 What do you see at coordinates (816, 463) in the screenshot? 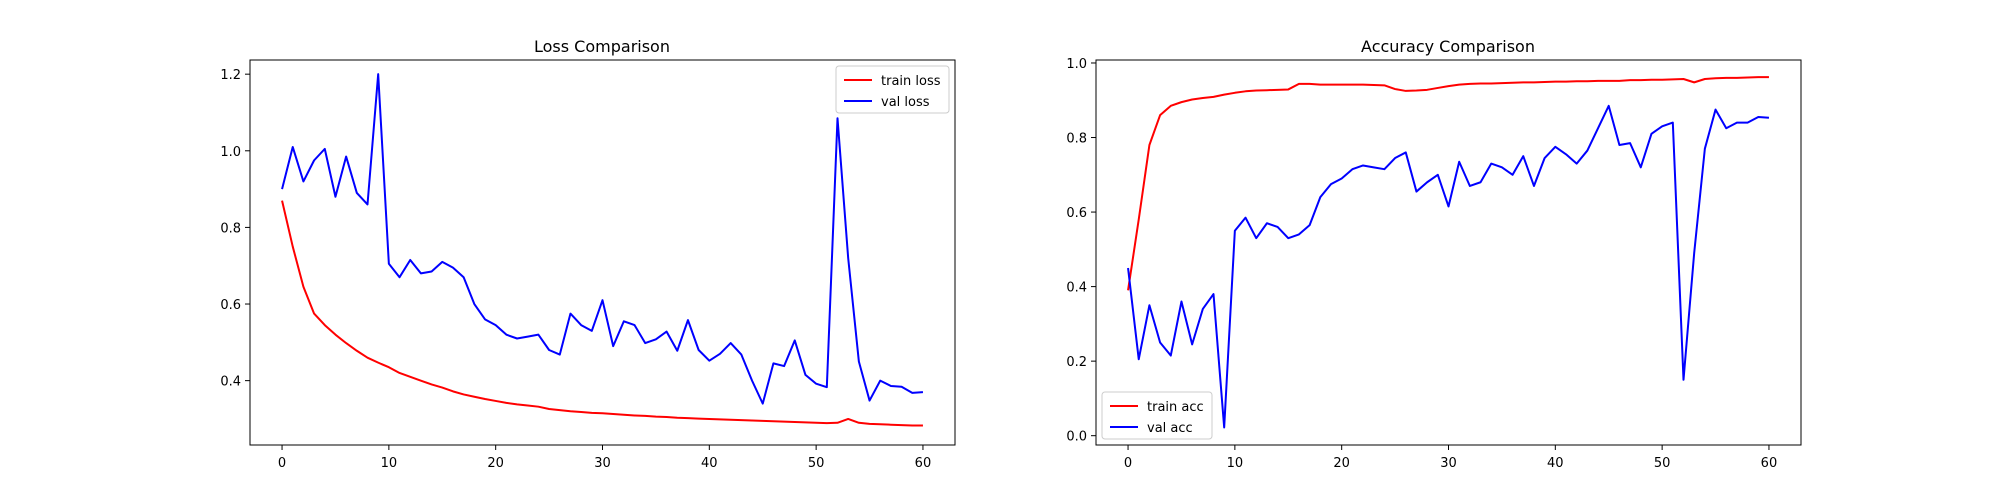
I see `loss-xtick-label: 50` at bounding box center [816, 463].